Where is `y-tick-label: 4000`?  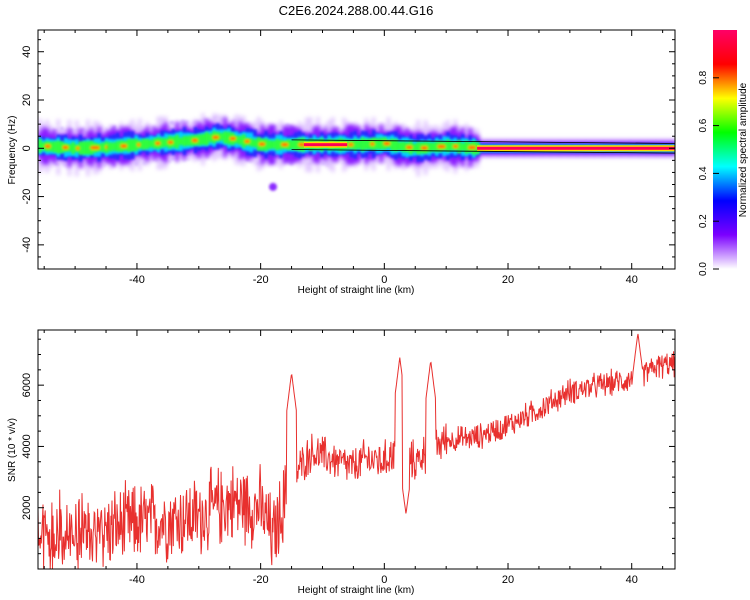
y-tick-label: 4000 is located at coordinates (27, 446).